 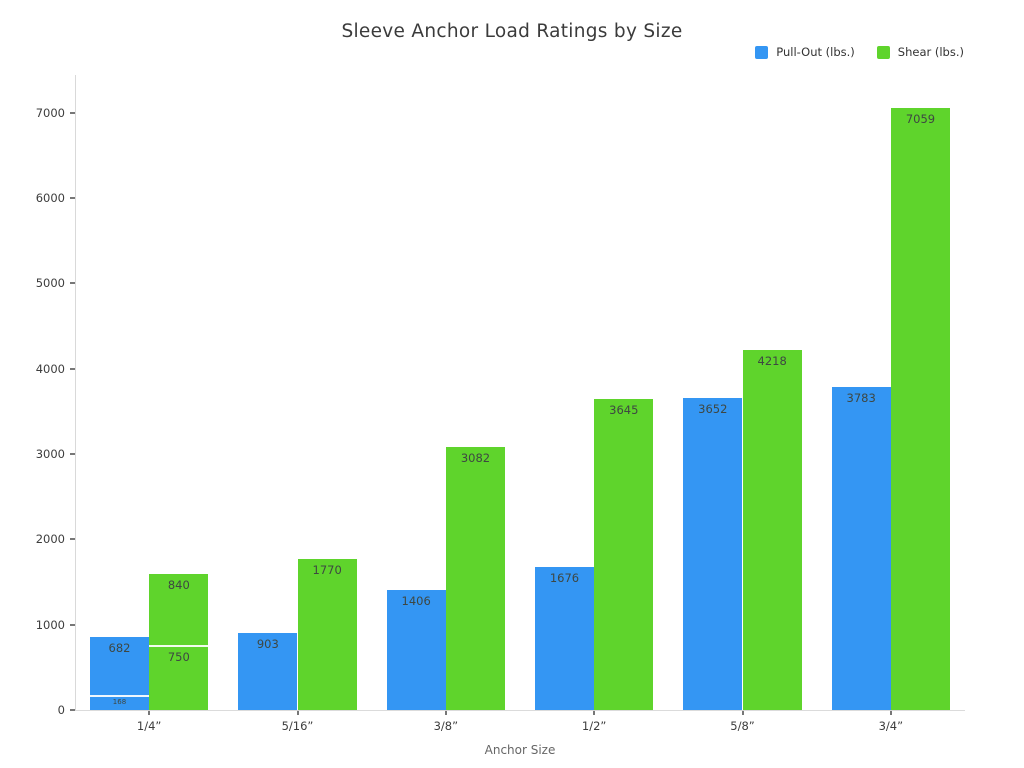 What do you see at coordinates (50, 197) in the screenshot?
I see `y-tick-label: 6000` at bounding box center [50, 197].